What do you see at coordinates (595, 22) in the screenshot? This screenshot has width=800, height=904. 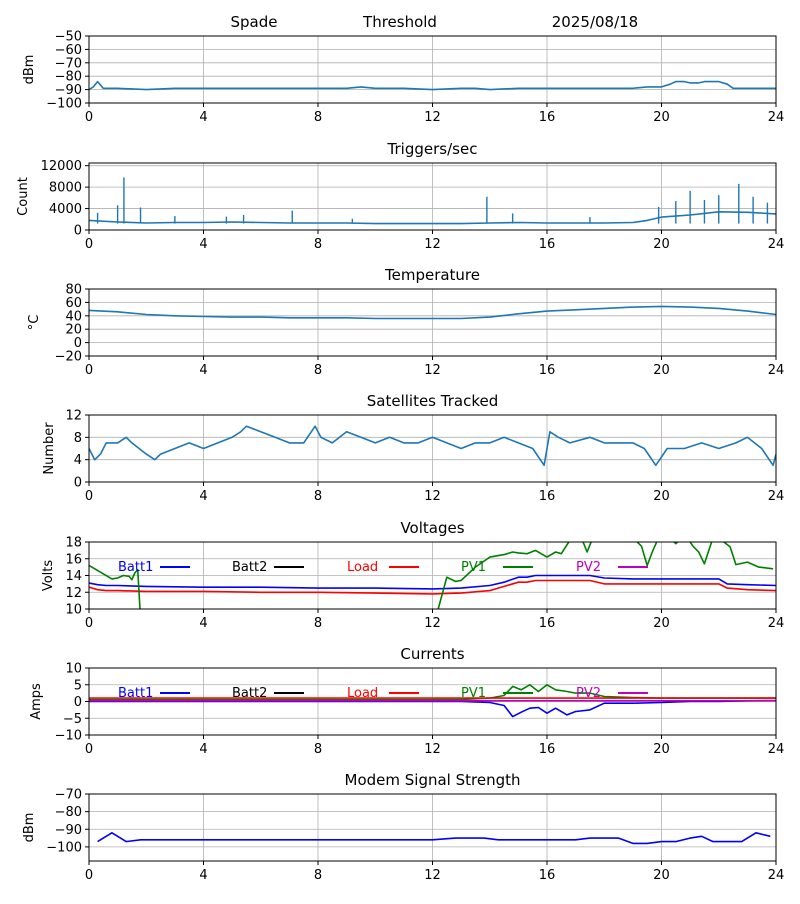 I see `header-date: 2025/08/18` at bounding box center [595, 22].